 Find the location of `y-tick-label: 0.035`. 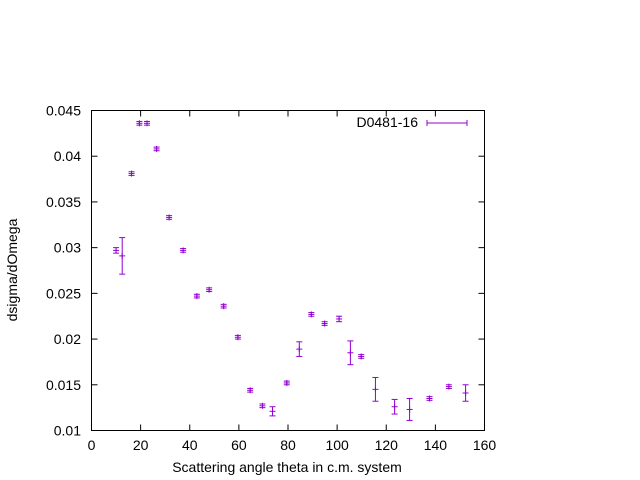

y-tick-label: 0.035 is located at coordinates (63, 202).